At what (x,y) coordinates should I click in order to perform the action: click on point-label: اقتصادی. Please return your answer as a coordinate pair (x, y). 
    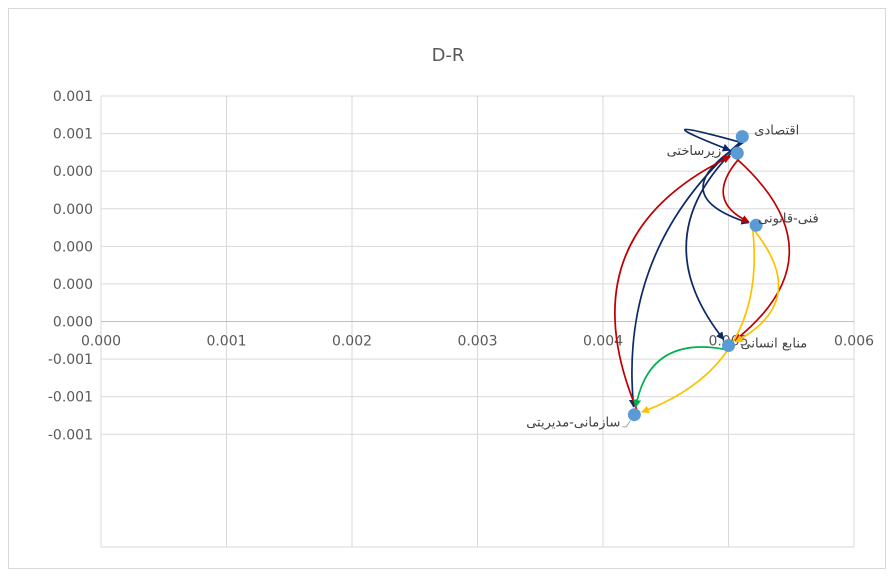
    Looking at the image, I should click on (776, 131).